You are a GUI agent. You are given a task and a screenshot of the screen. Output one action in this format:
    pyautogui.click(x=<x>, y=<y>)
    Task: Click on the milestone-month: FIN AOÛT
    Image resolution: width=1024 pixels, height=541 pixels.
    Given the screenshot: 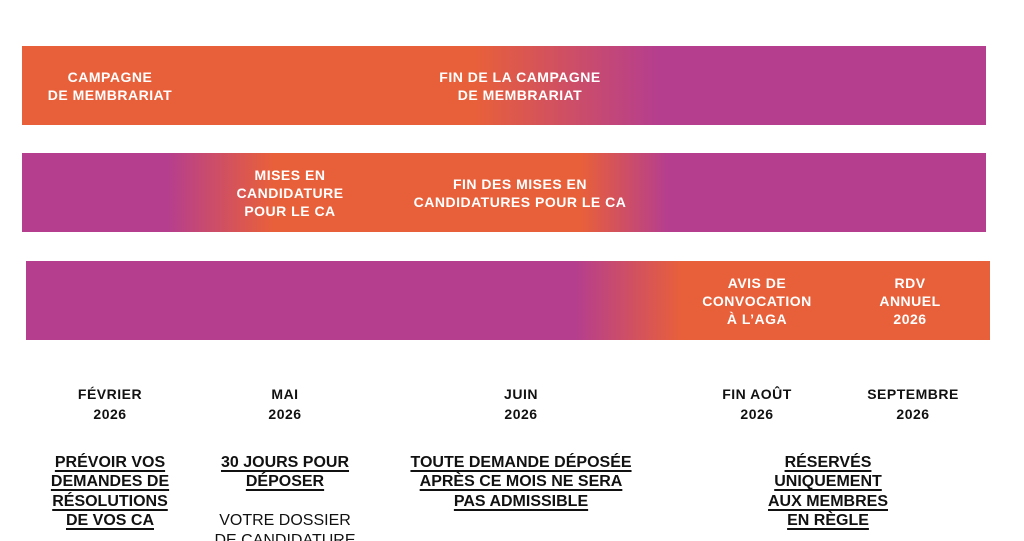 What is the action you would take?
    pyautogui.click(x=757, y=394)
    